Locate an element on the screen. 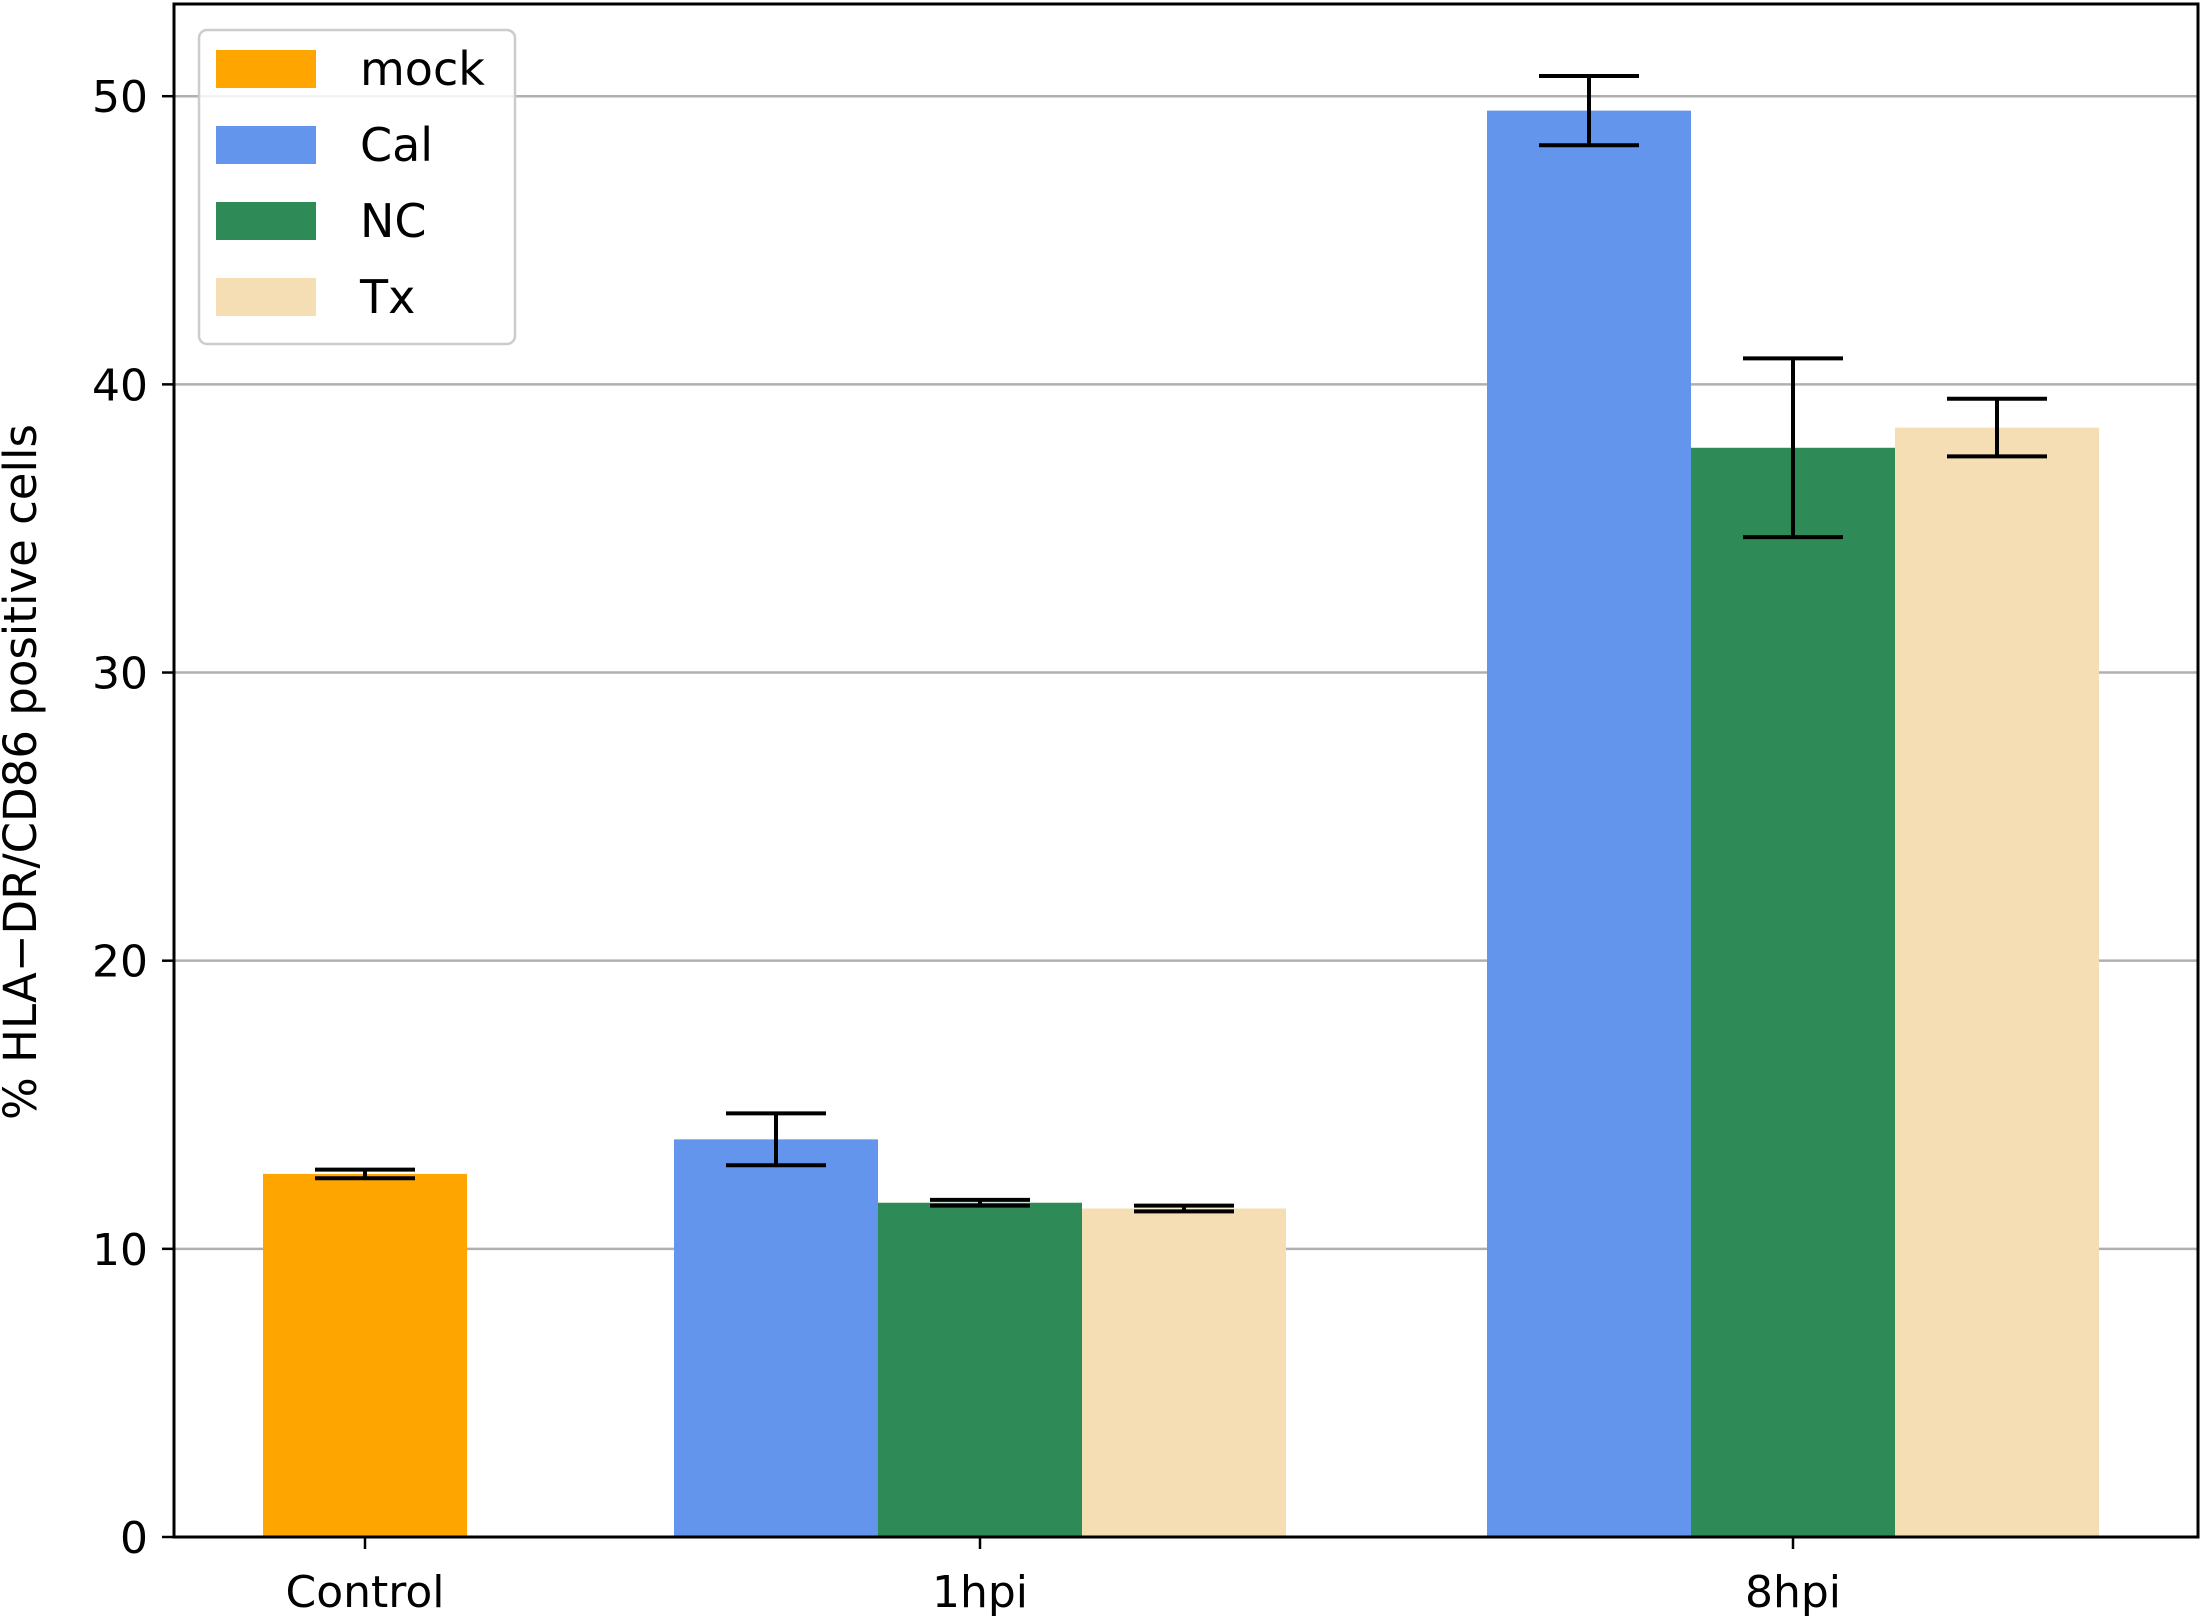 This screenshot has height=1621, width=2204. bar-cal-8hpi is located at coordinates (1589, 824).